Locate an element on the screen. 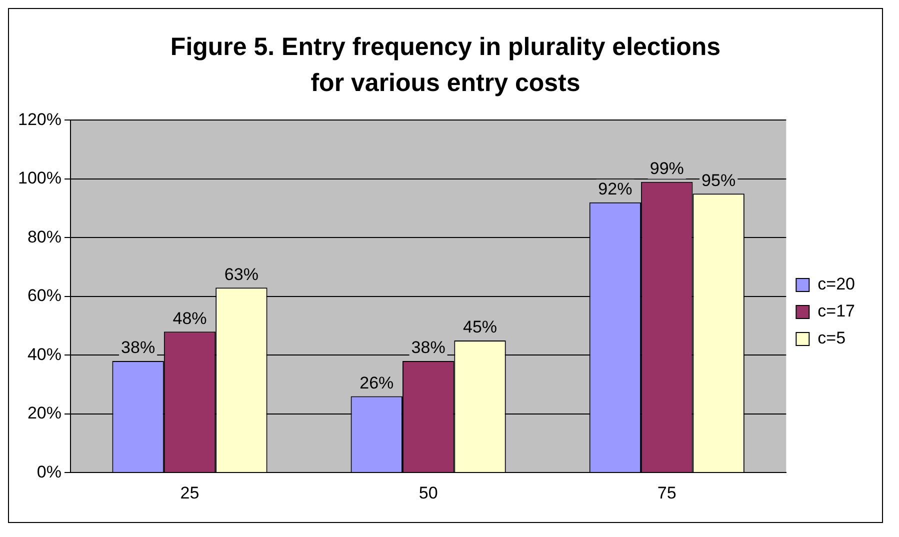  x-tick-label: 50 is located at coordinates (428, 492).